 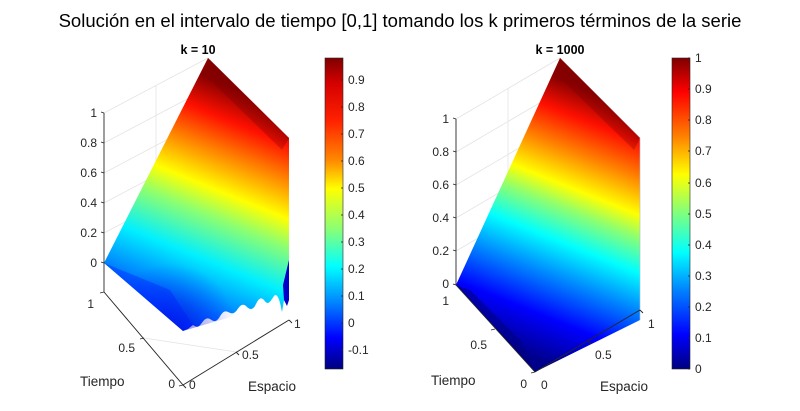 What do you see at coordinates (603, 355) in the screenshot?
I see `right-x-tick: 0.5` at bounding box center [603, 355].